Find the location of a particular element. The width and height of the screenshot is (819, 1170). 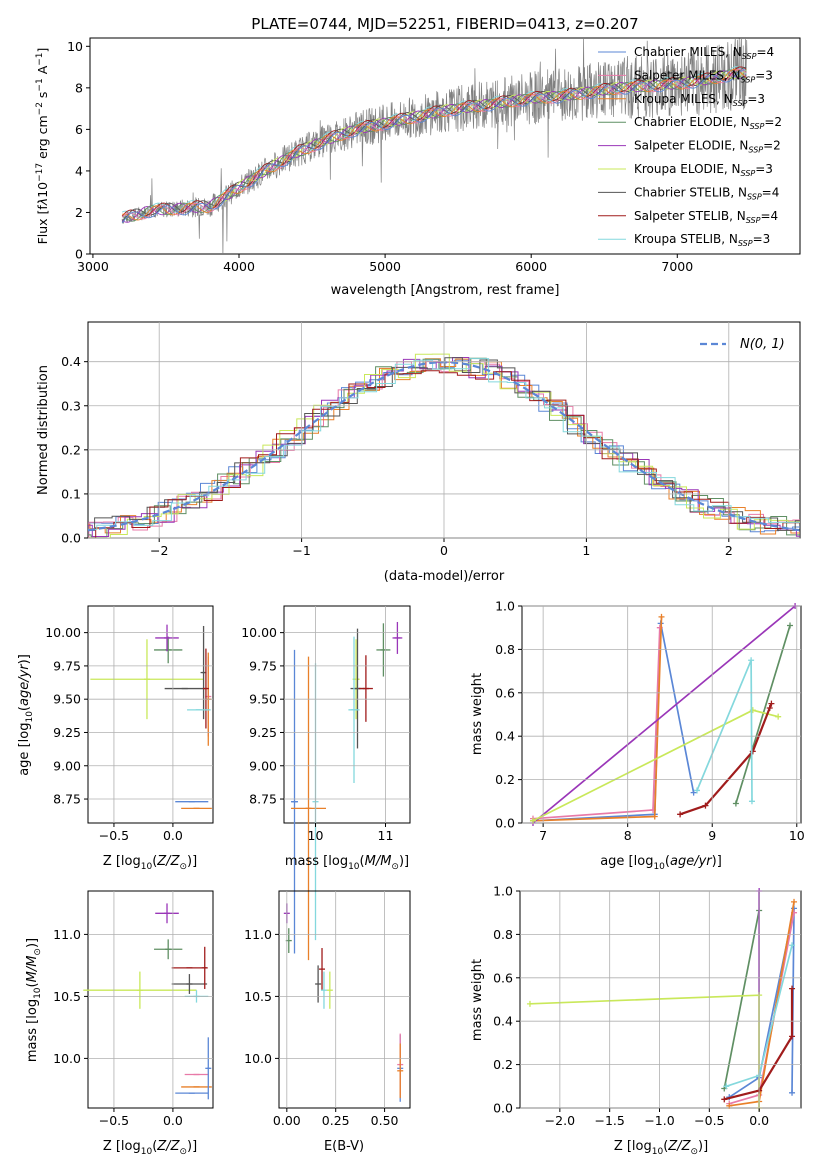

x-tick-label: 0.00 is located at coordinates (287, 1120).